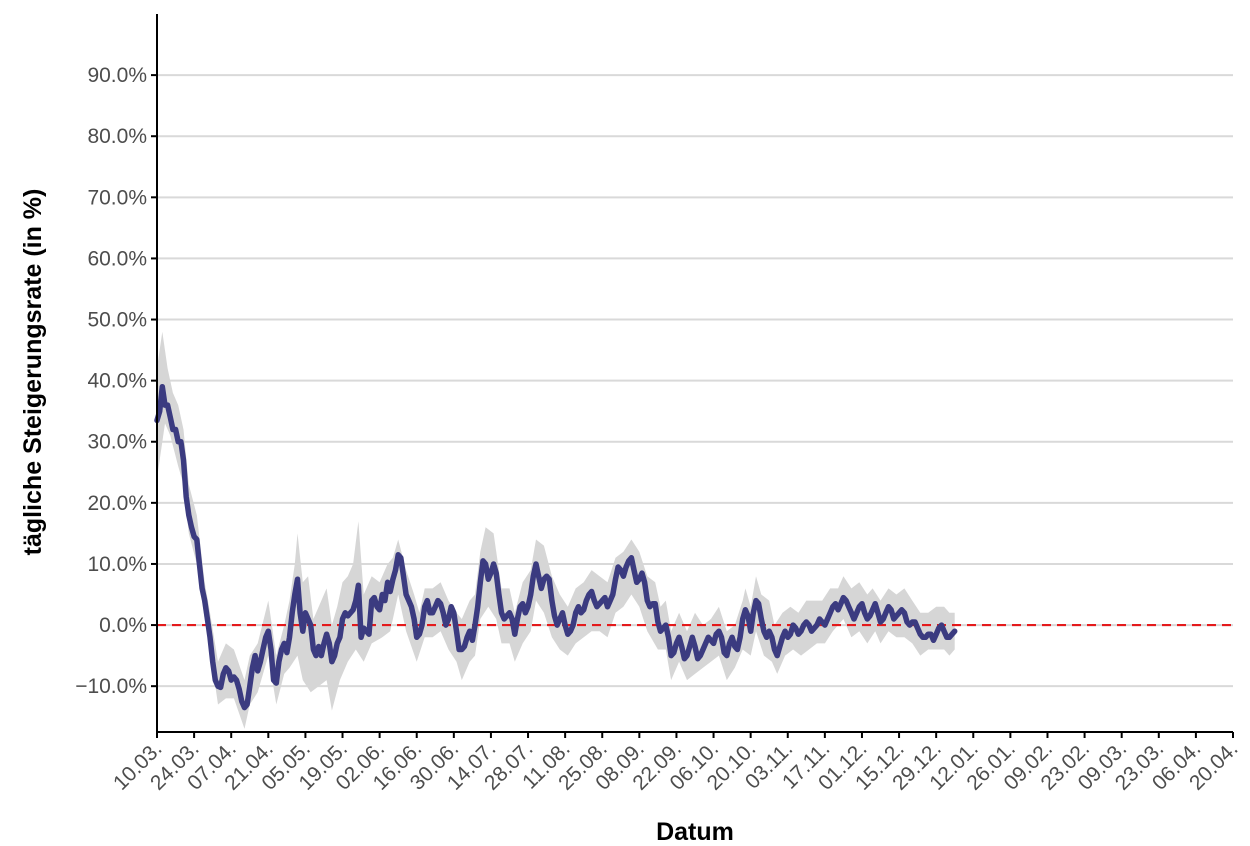  Describe the element at coordinates (123, 625) in the screenshot. I see `y-tick-label-1: 0.0%` at that location.